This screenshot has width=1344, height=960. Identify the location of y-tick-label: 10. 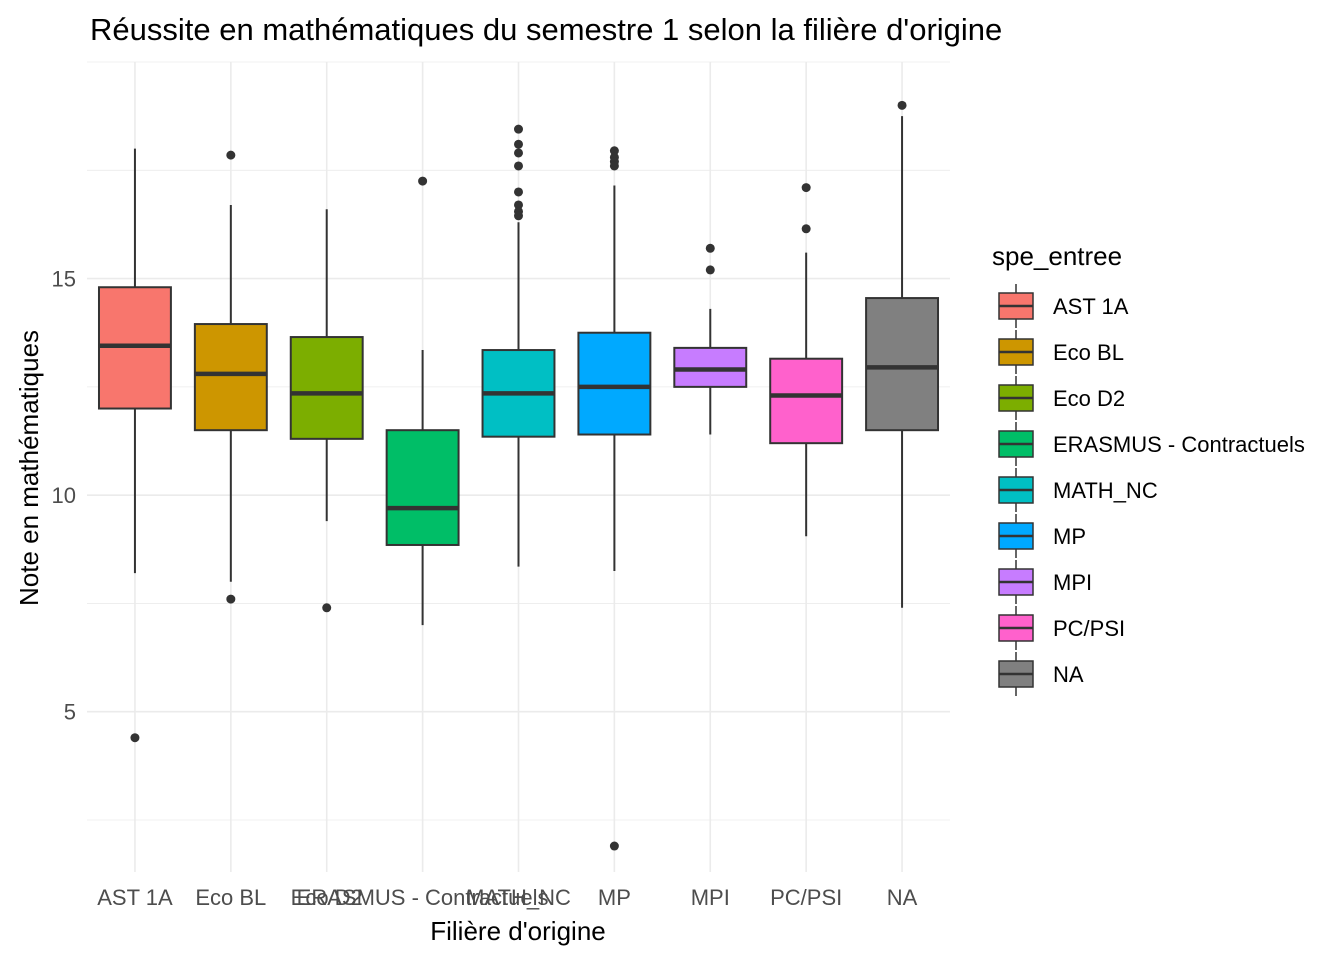
(64, 495).